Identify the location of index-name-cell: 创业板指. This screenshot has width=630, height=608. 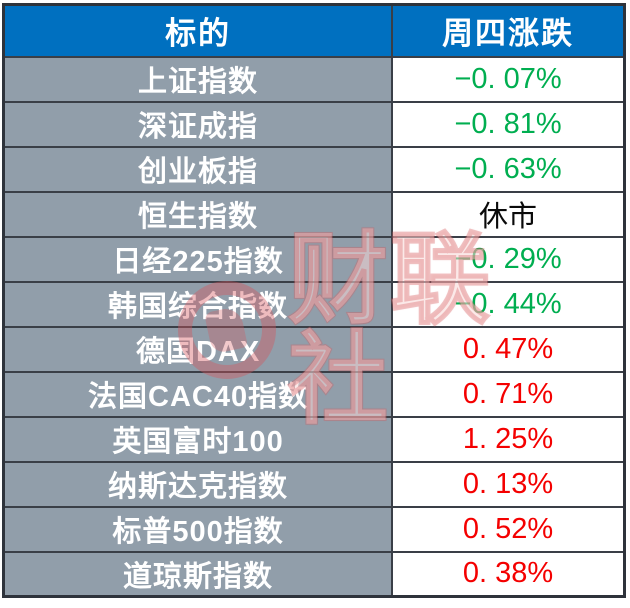
(198, 169).